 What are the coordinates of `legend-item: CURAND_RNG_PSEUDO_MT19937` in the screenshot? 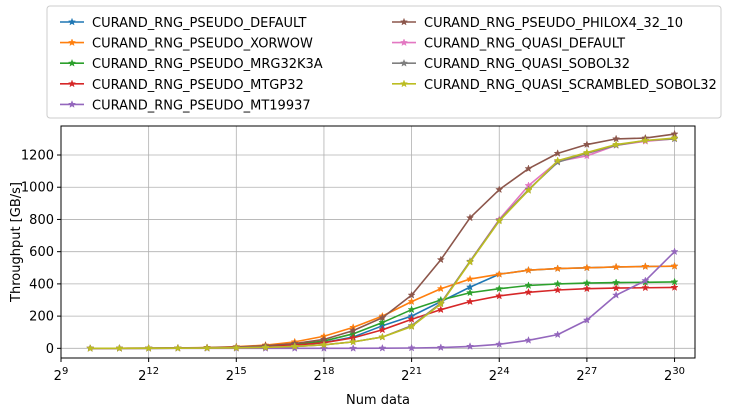 It's located at (185, 105).